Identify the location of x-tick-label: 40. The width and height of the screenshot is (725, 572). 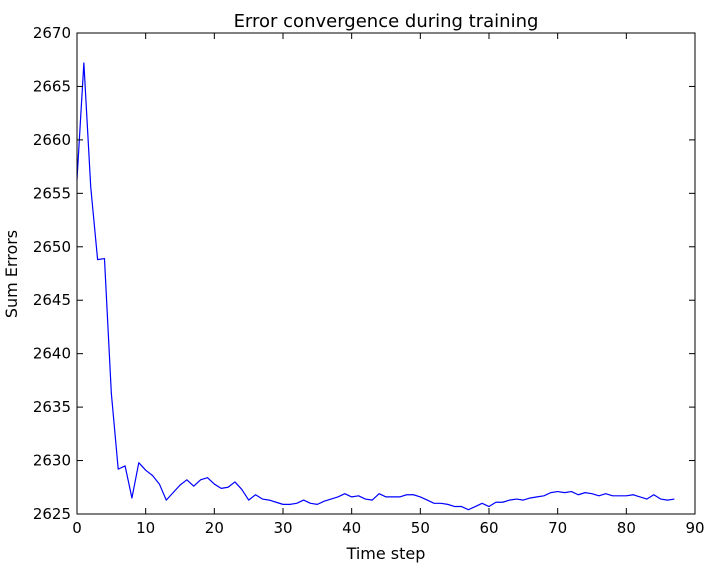
(351, 528).